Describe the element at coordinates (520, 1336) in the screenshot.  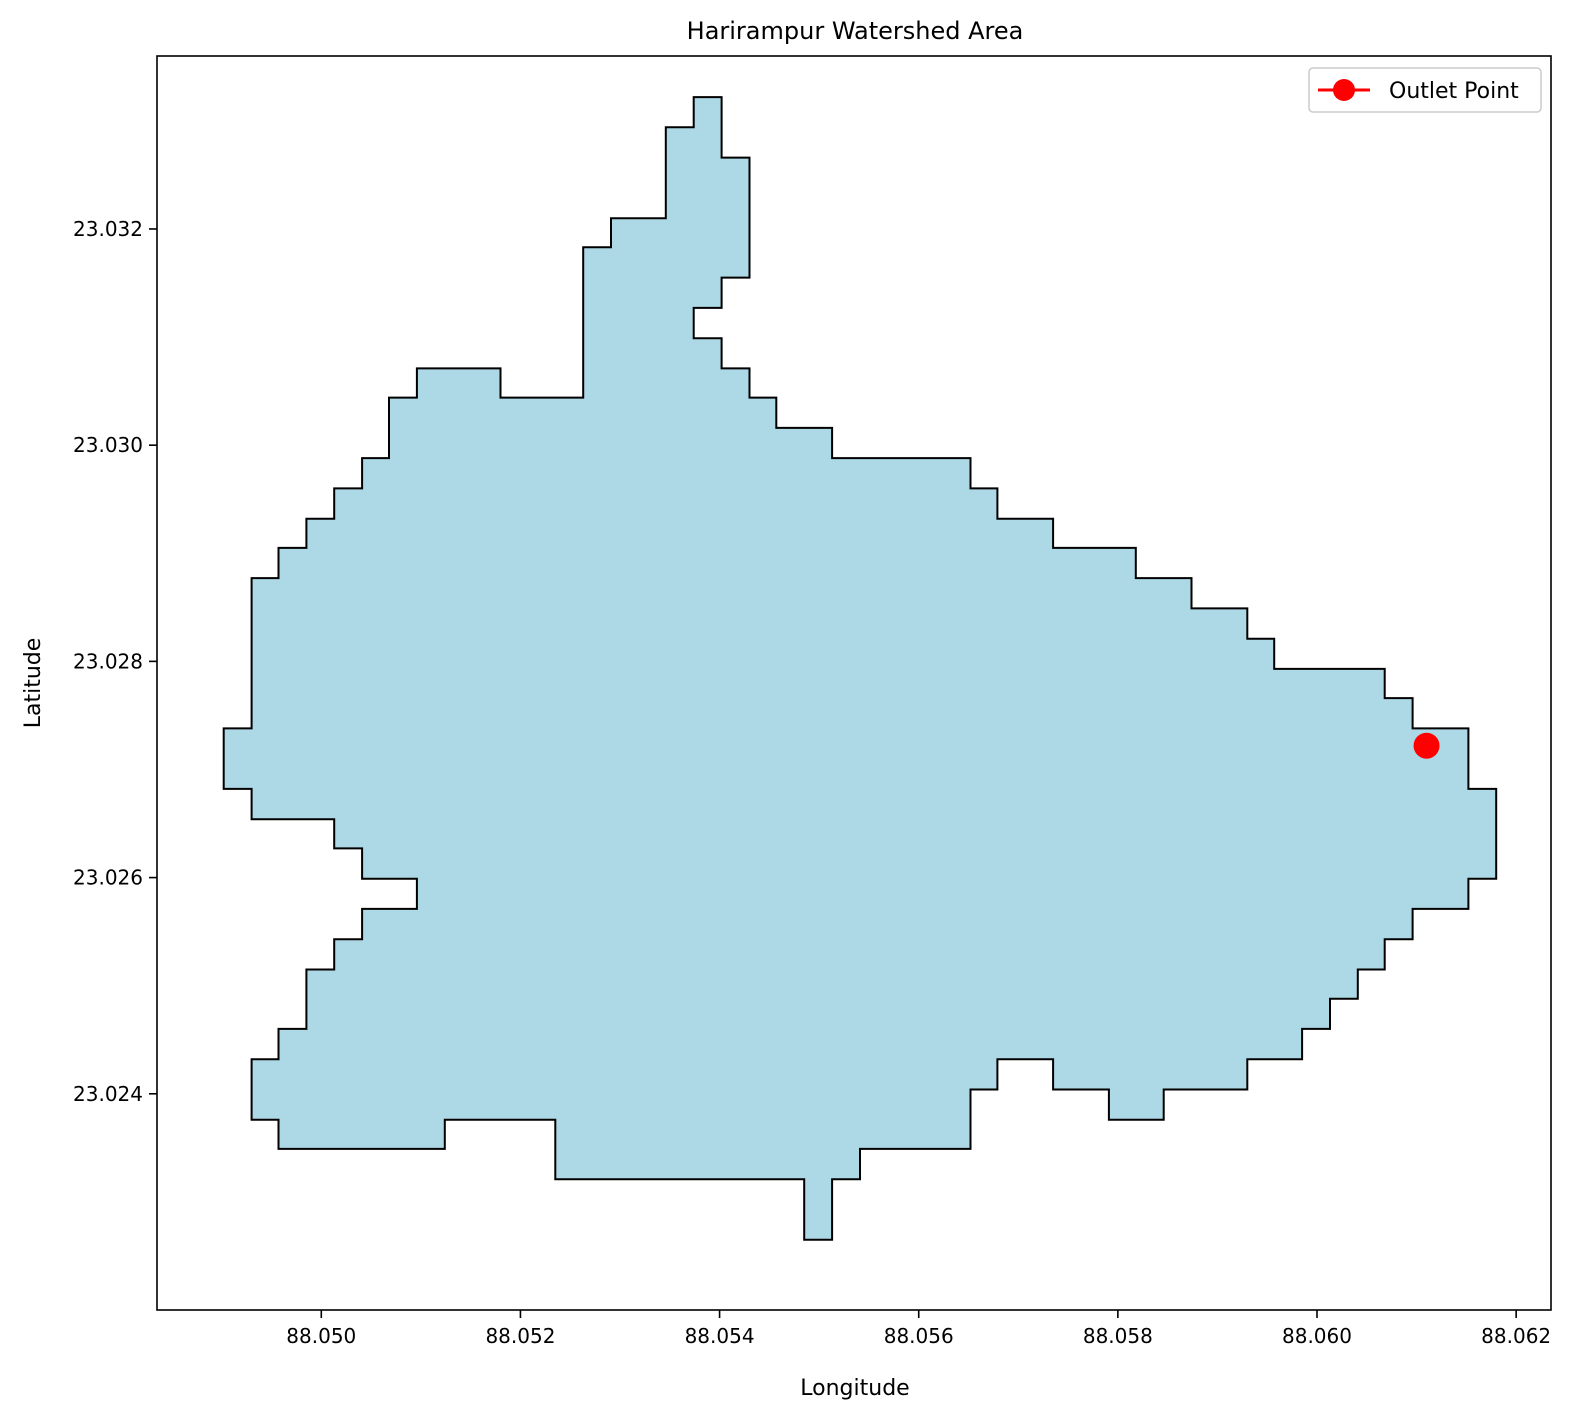
I see `x-tick-label: 88.052` at that location.